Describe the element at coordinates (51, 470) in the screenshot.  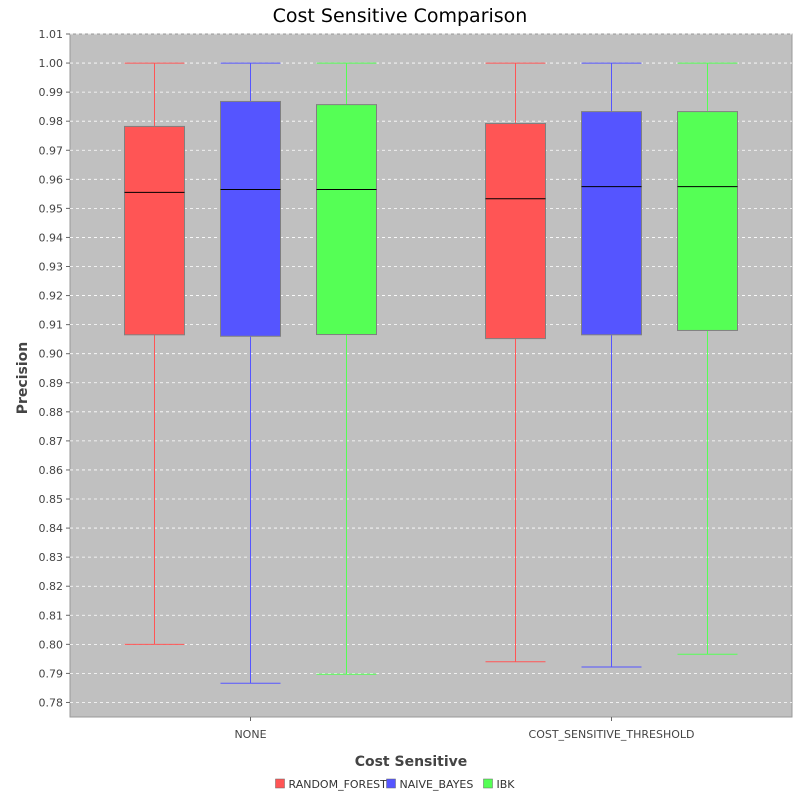
I see `y-tick-label: 0.86` at that location.